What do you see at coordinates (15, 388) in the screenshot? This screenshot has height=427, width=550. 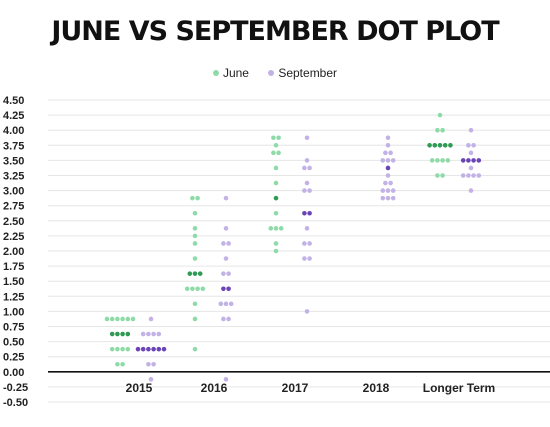 I see `y-tick-label: -0.25` at bounding box center [15, 388].